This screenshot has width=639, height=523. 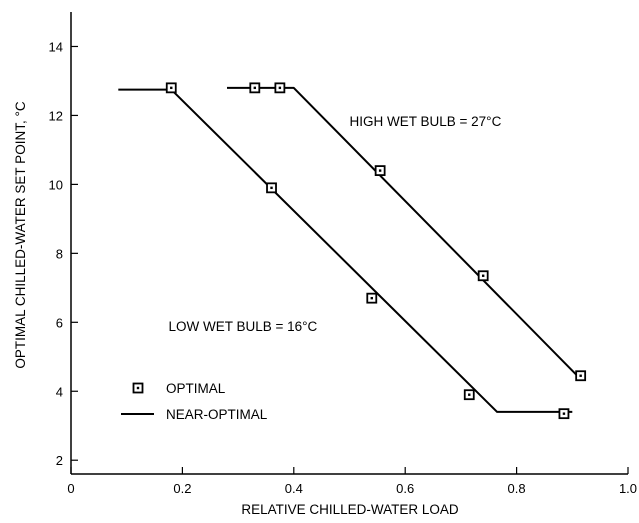 I want to click on legend-label-near-optimal: NEAR-OPTIMAL, so click(x=217, y=414).